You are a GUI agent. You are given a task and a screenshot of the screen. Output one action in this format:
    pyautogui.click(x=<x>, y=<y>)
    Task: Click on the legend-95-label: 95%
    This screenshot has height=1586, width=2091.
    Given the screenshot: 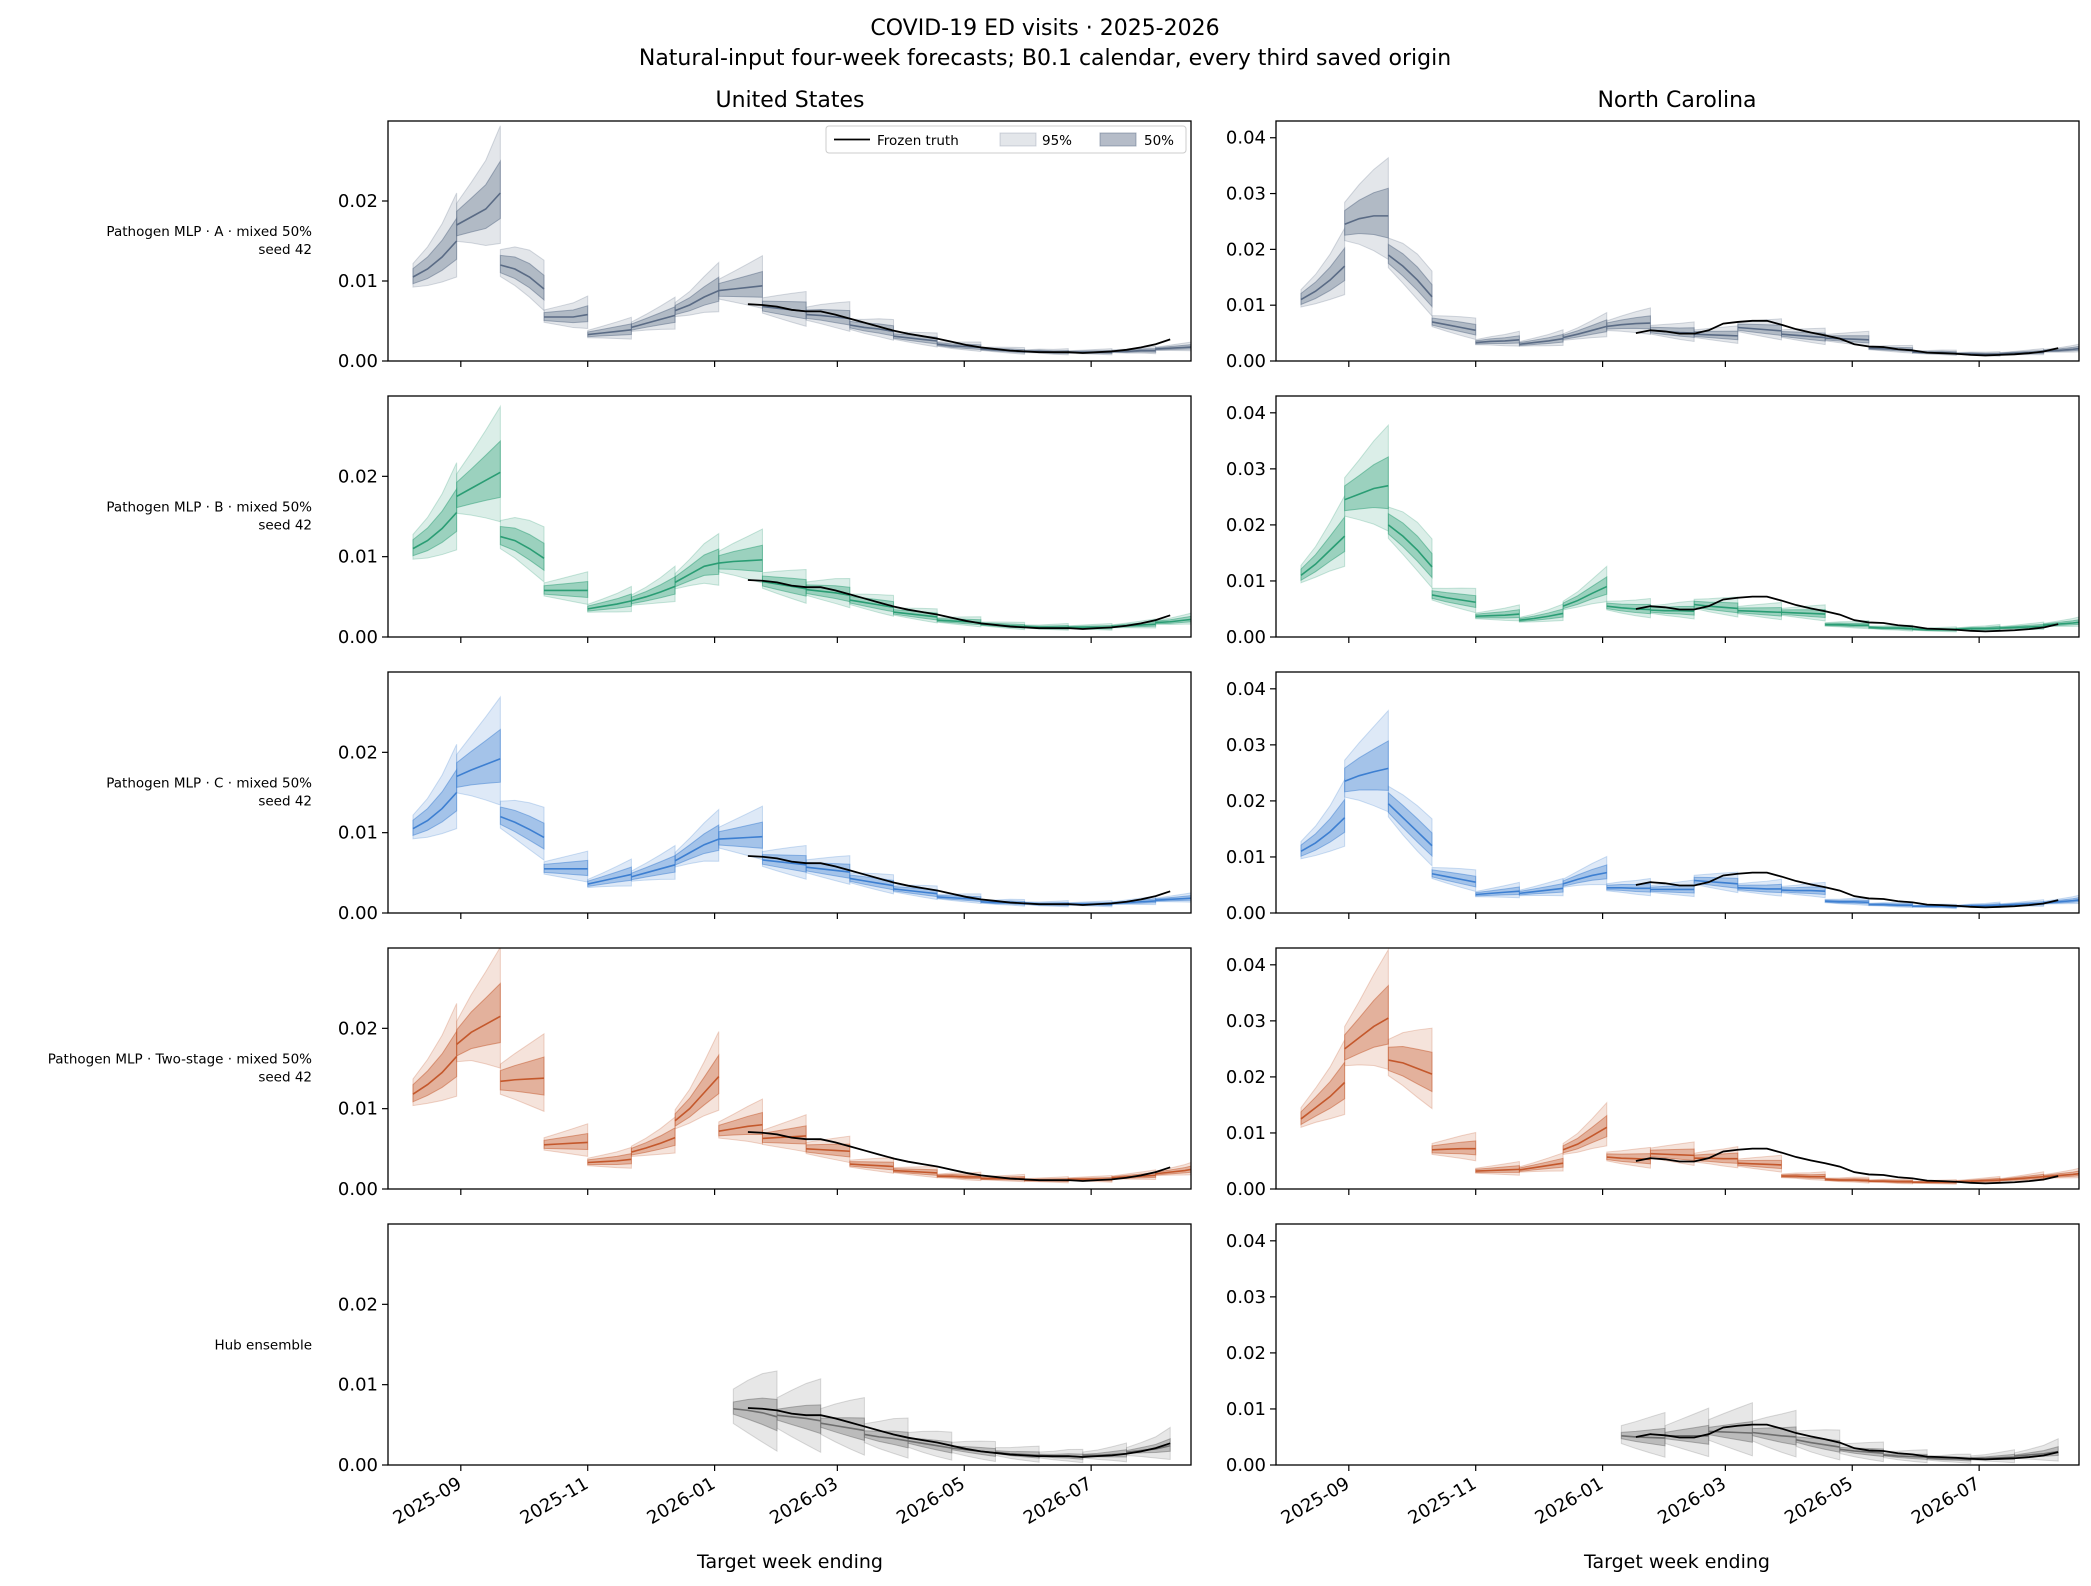 What is the action you would take?
    pyautogui.click(x=1057, y=141)
    